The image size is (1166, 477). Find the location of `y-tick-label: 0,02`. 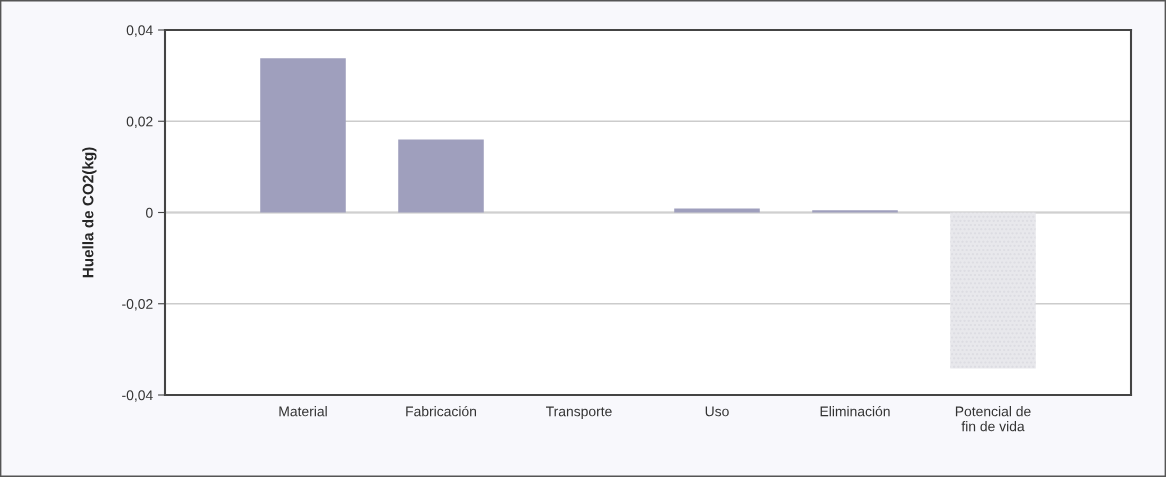

y-tick-label: 0,02 is located at coordinates (139, 122).